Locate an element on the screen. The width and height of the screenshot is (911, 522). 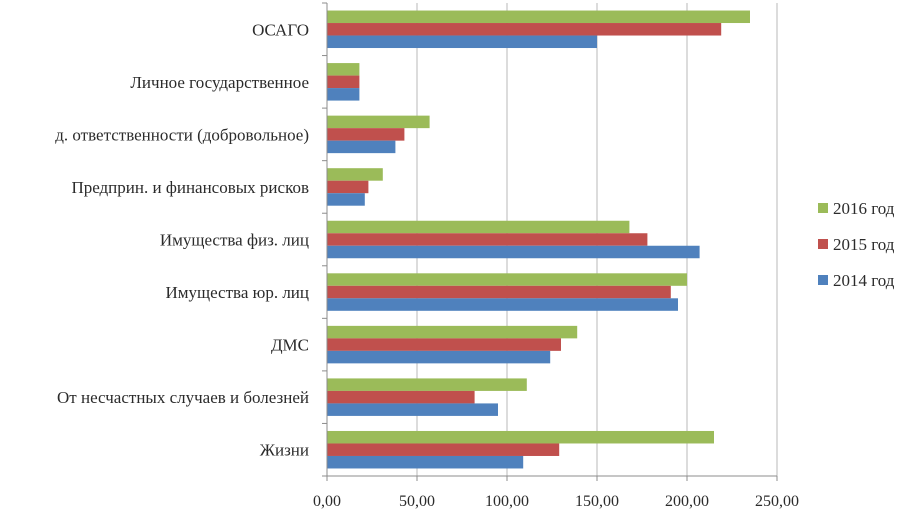
category-label: ДМС is located at coordinates (290, 345).